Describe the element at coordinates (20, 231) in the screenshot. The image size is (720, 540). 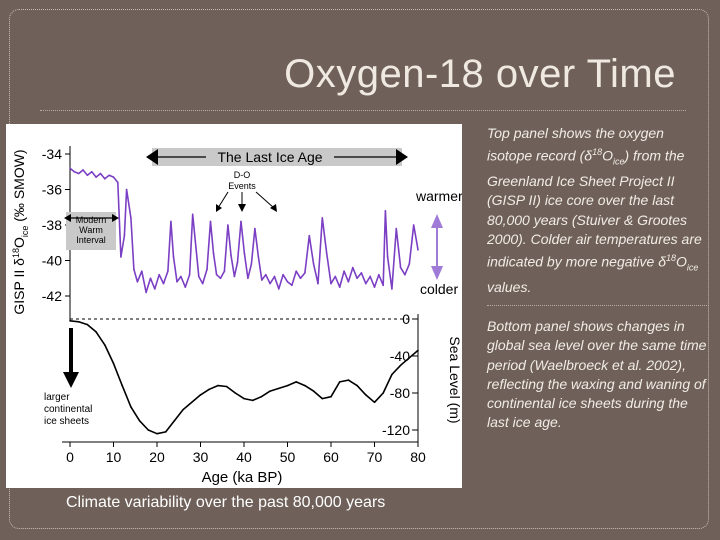
I see `isotope-axis-label: GISP II δ18Oice (‰ SMOW)` at that location.